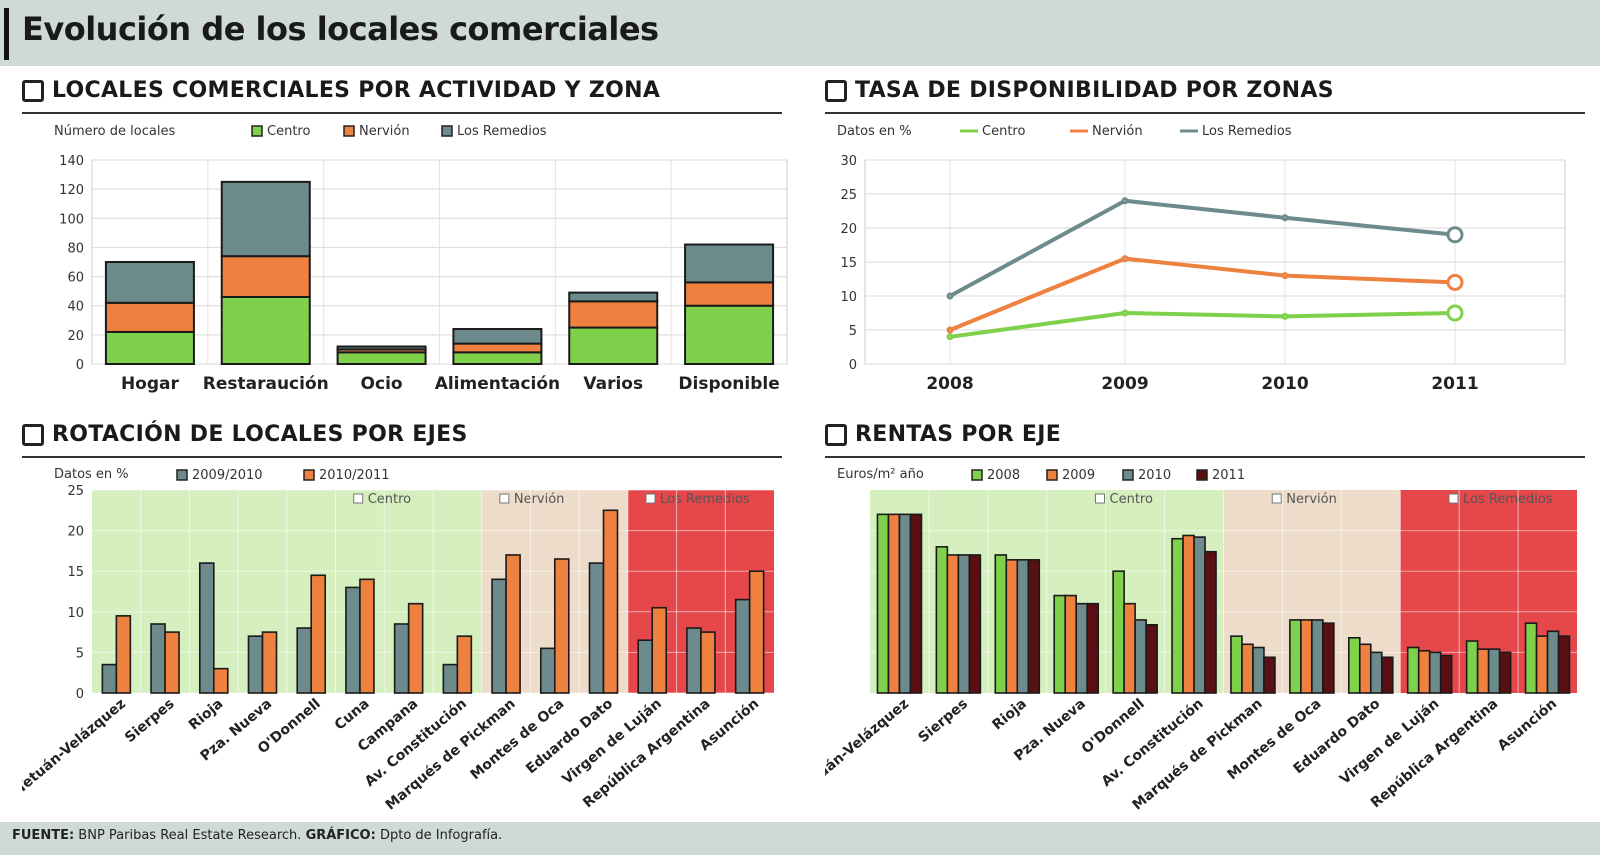 This screenshot has height=855, width=1600. What do you see at coordinates (1078, 475) in the screenshot?
I see `legend-label: 2009` at bounding box center [1078, 475].